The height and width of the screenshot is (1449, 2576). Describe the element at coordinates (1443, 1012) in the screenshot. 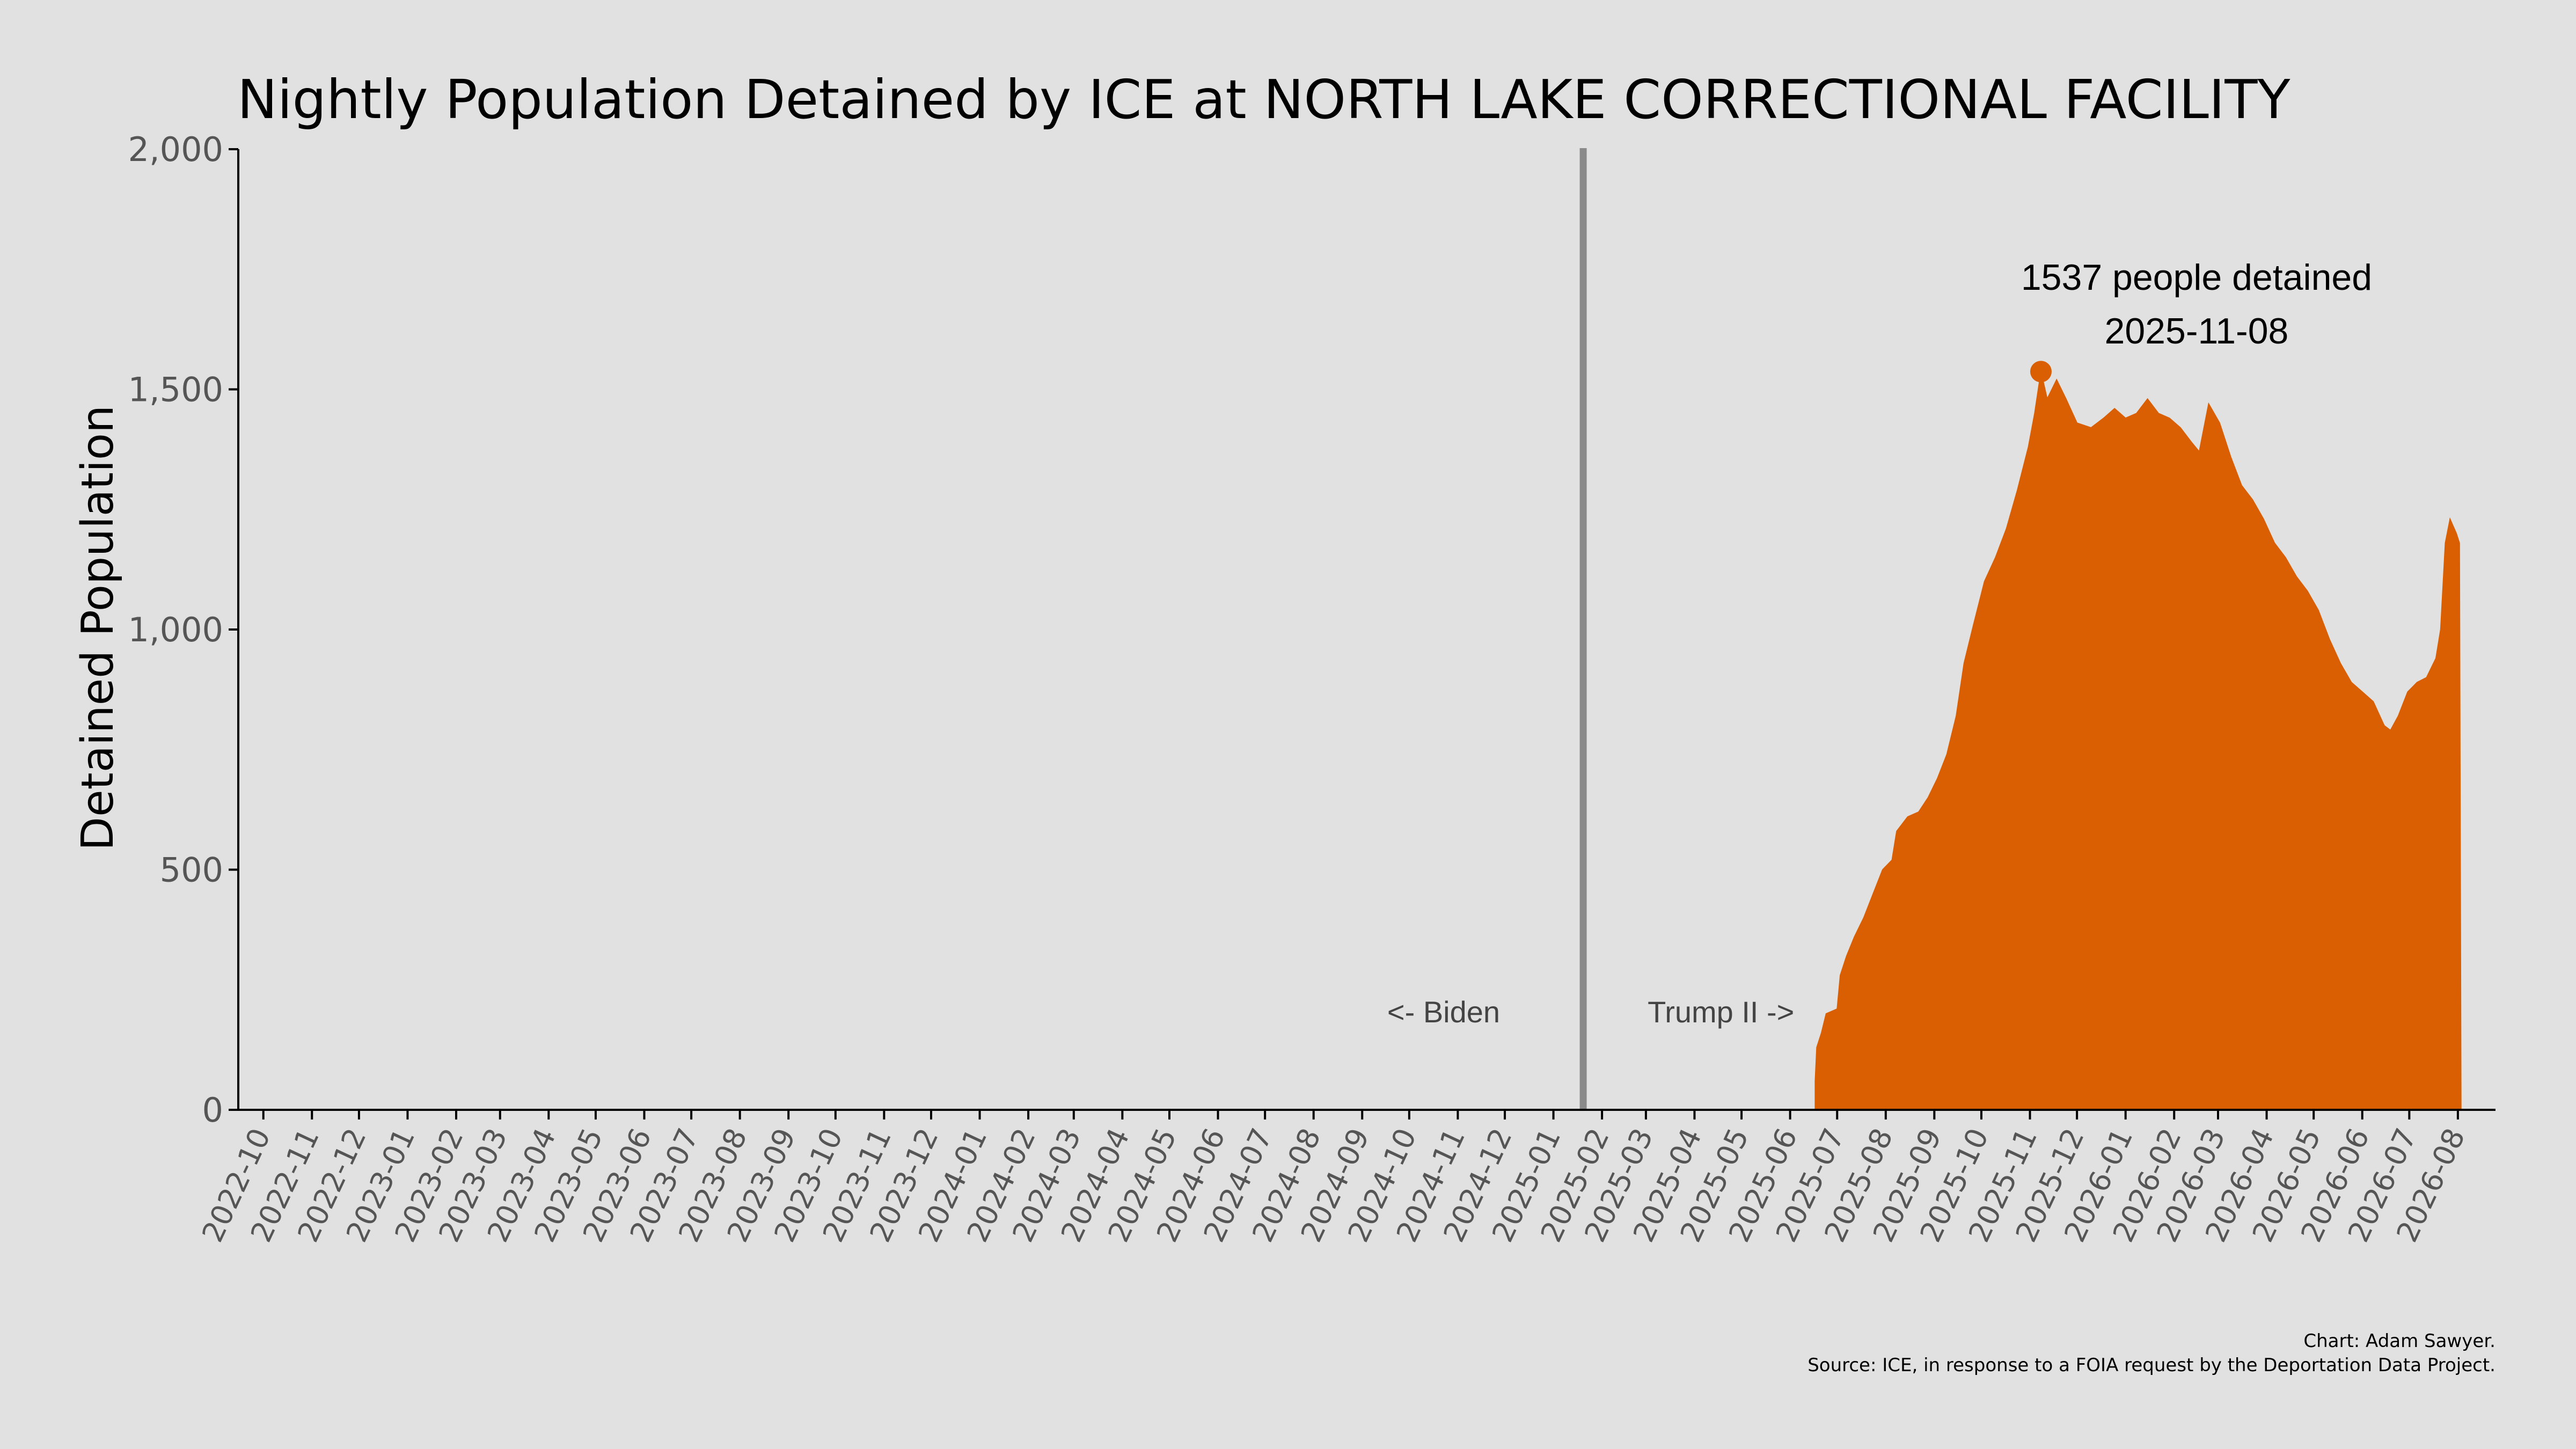

I see `biden-era-label: <- Biden` at that location.